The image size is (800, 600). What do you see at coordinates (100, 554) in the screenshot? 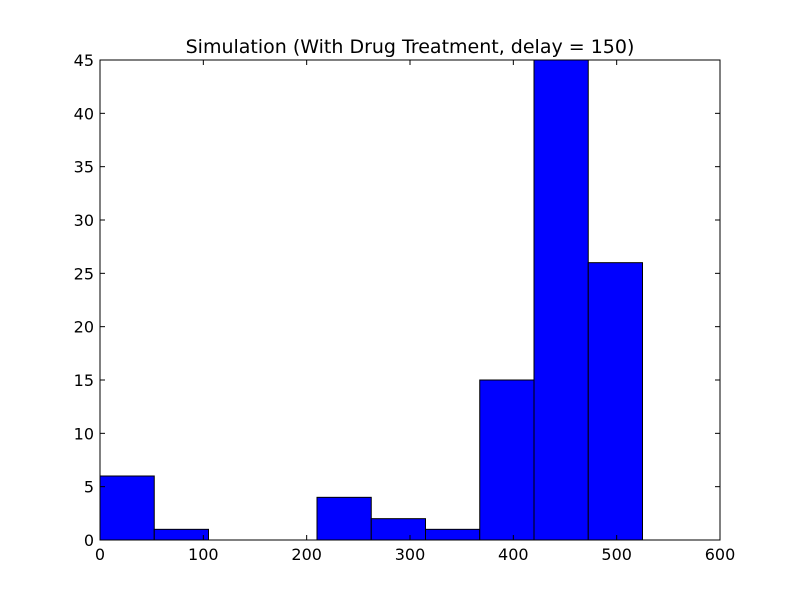
I see `x-tick-label: 0` at bounding box center [100, 554].